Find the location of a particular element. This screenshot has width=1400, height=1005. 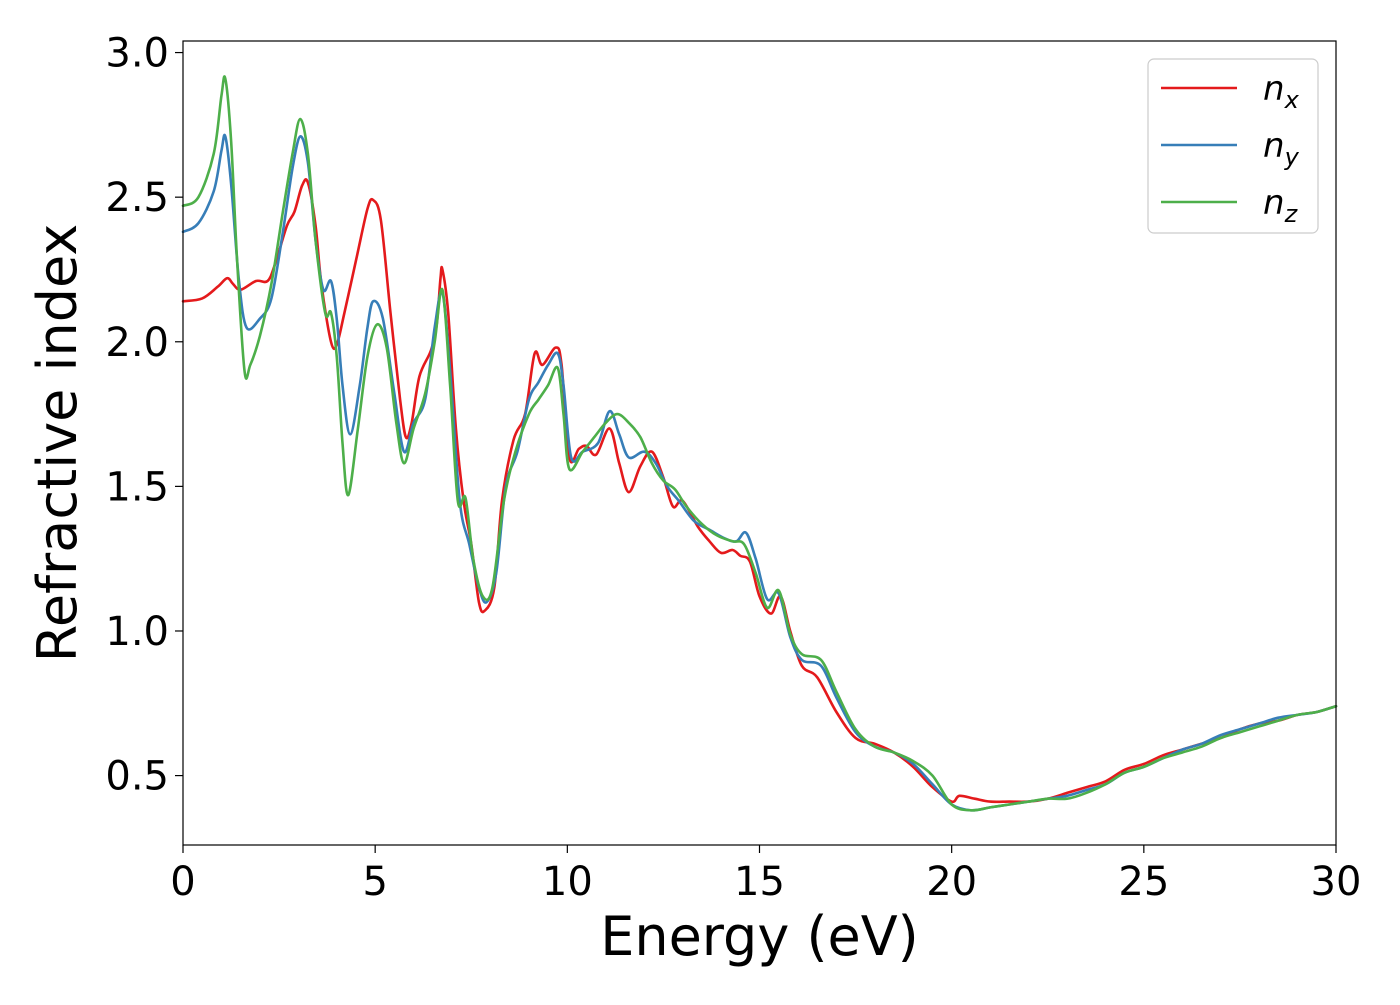

x-axis-ticks: 0 5 10 15 20 25 30 is located at coordinates (765, 875).